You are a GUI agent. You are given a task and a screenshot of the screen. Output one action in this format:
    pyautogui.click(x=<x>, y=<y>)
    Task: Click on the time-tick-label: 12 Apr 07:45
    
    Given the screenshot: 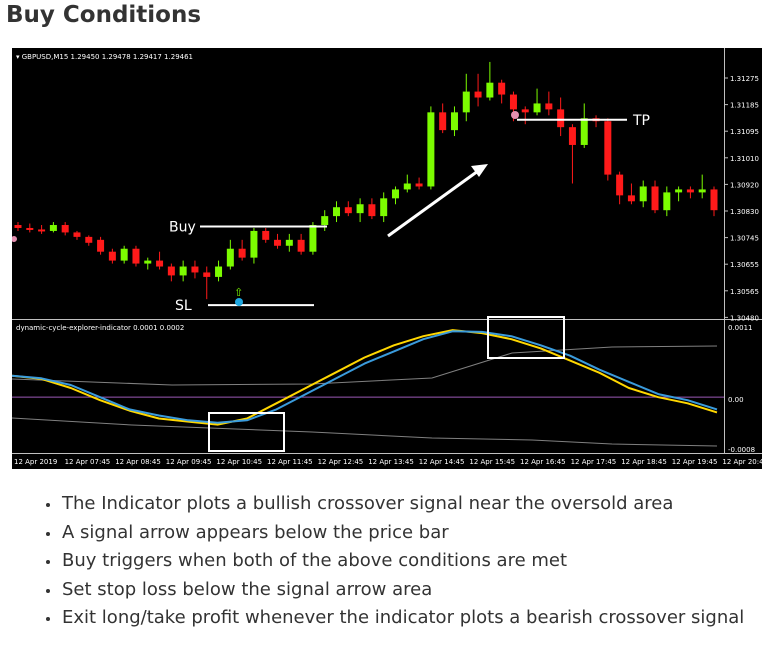 What is the action you would take?
    pyautogui.click(x=88, y=462)
    